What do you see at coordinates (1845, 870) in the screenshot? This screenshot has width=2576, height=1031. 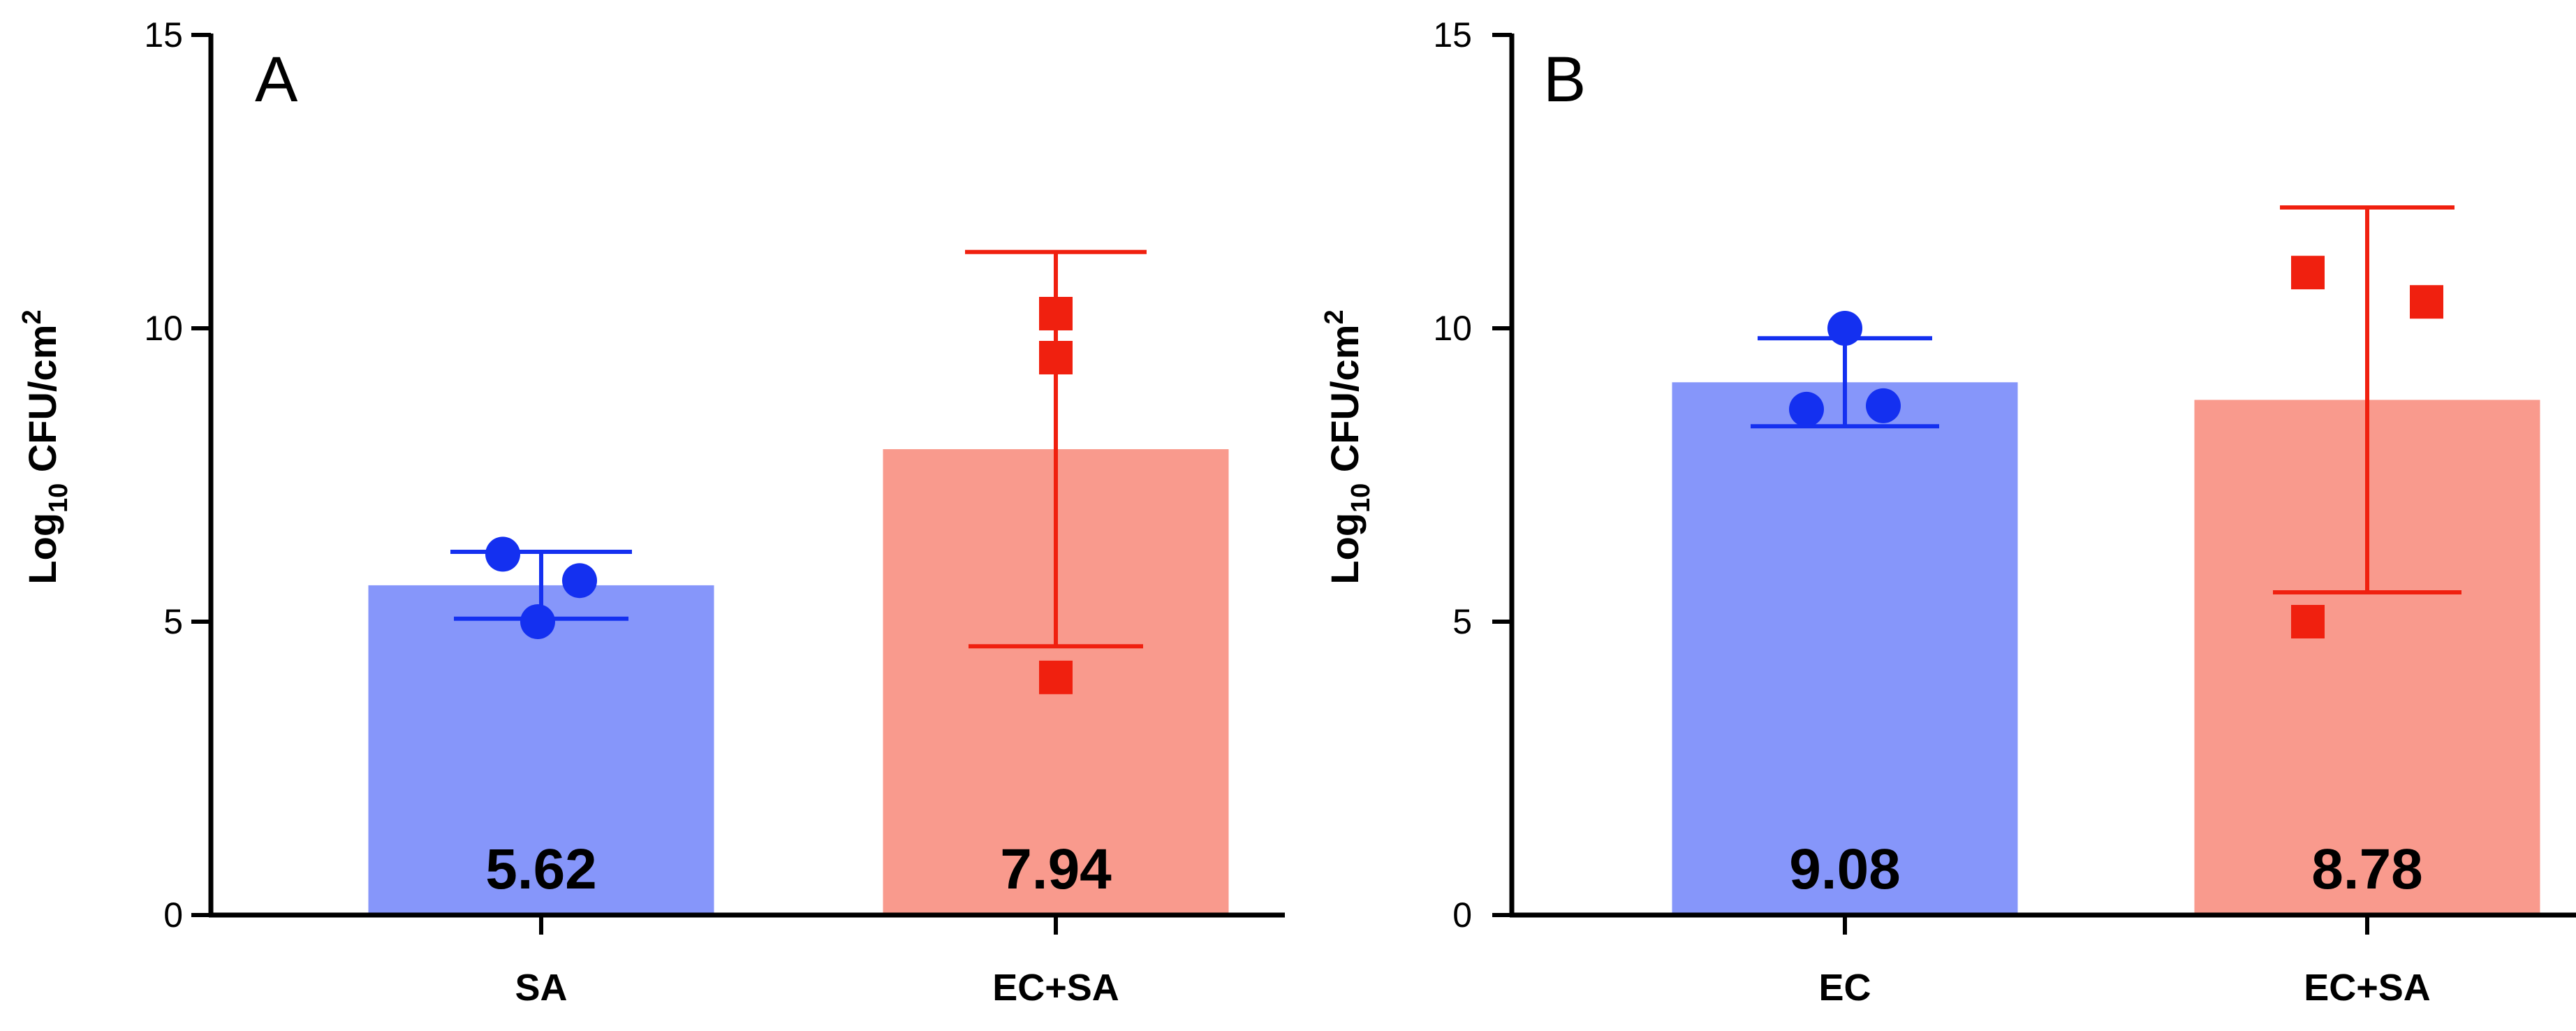 I see `bar-value-label: 9.08` at bounding box center [1845, 870].